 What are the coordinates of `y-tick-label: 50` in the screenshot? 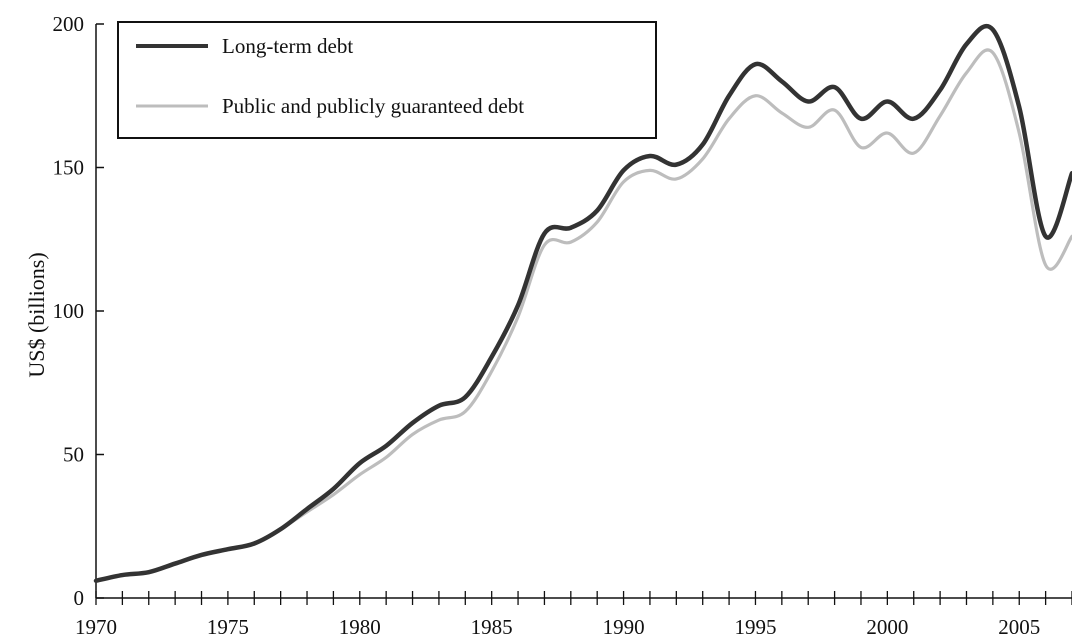 It's located at (73, 455).